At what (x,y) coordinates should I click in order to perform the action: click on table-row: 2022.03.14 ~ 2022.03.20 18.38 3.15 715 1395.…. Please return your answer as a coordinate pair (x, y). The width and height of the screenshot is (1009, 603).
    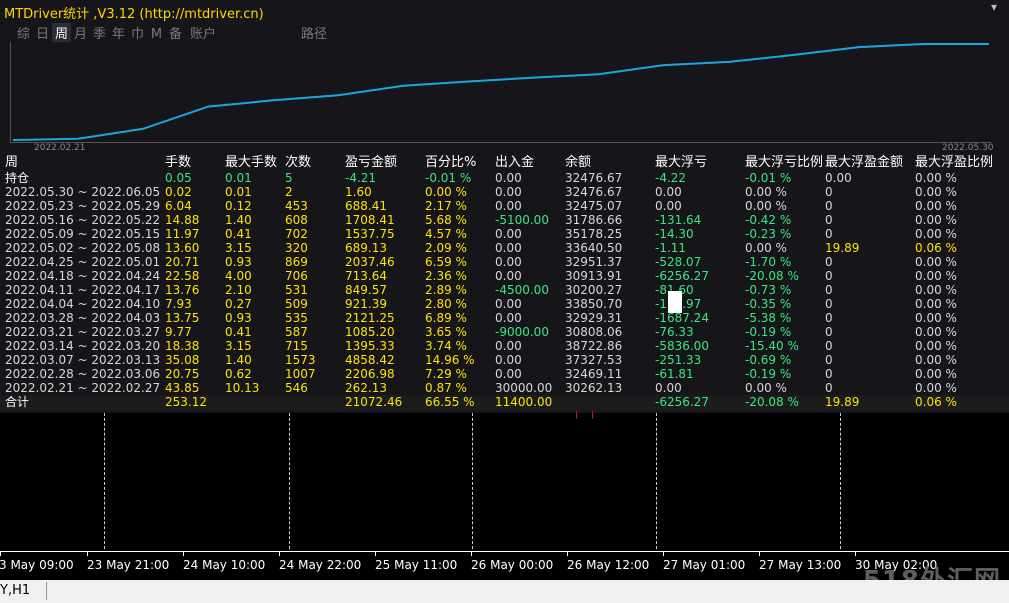
    Looking at the image, I should click on (499, 346).